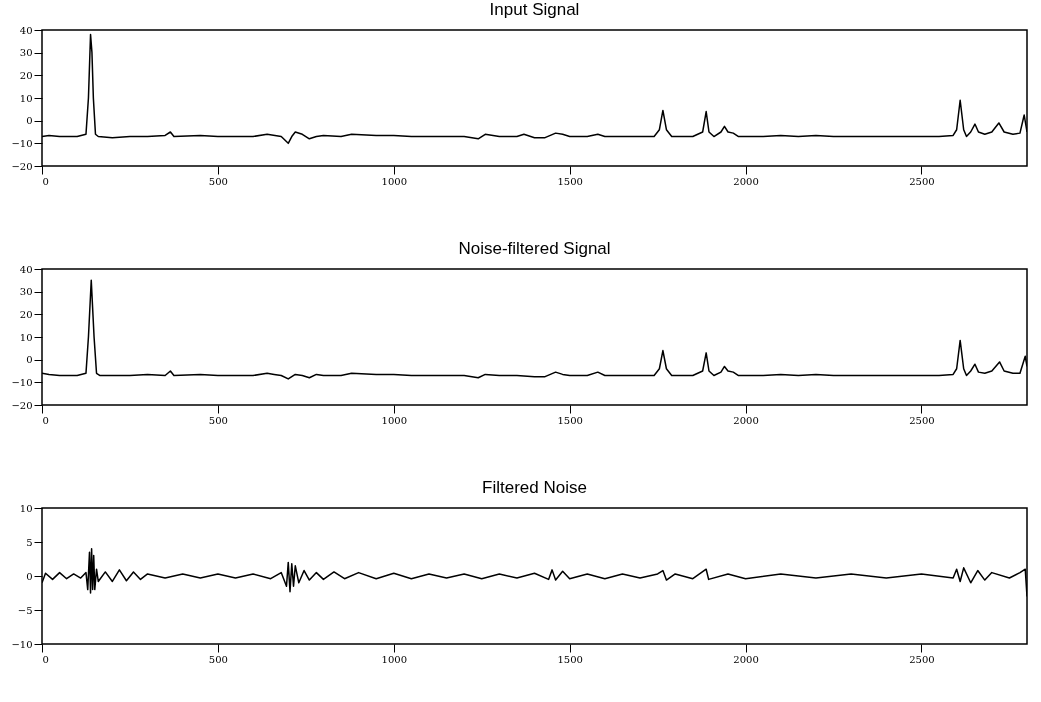 Image resolution: width=1041 pixels, height=702 pixels. I want to click on y-tick-label: −5, so click(25, 610).